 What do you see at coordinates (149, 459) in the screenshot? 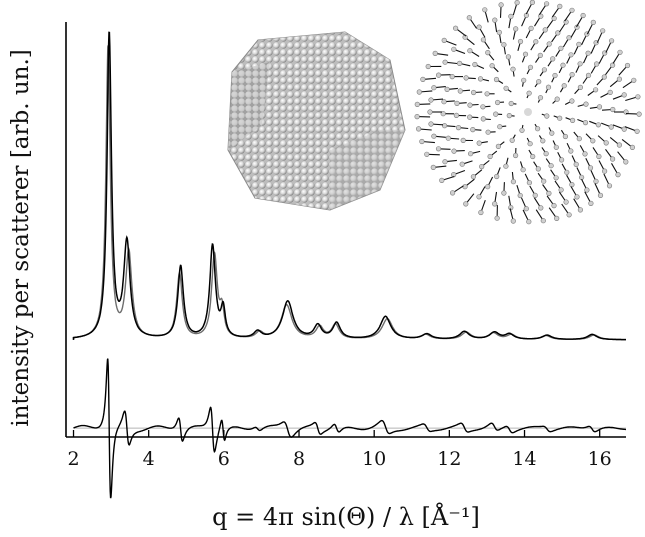
I see `x-tick-label: 4` at bounding box center [149, 459].